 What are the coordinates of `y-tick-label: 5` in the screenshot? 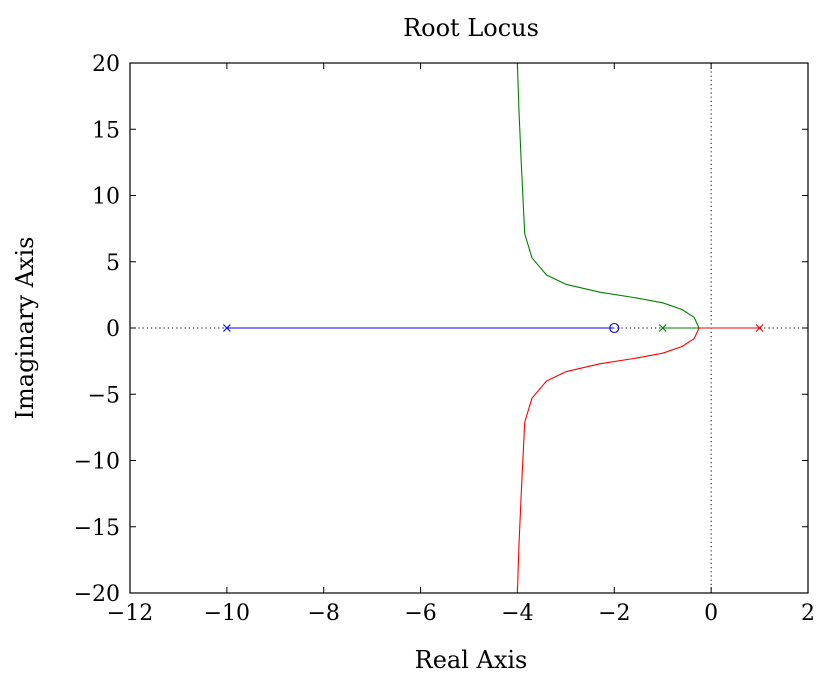 It's located at (113, 263).